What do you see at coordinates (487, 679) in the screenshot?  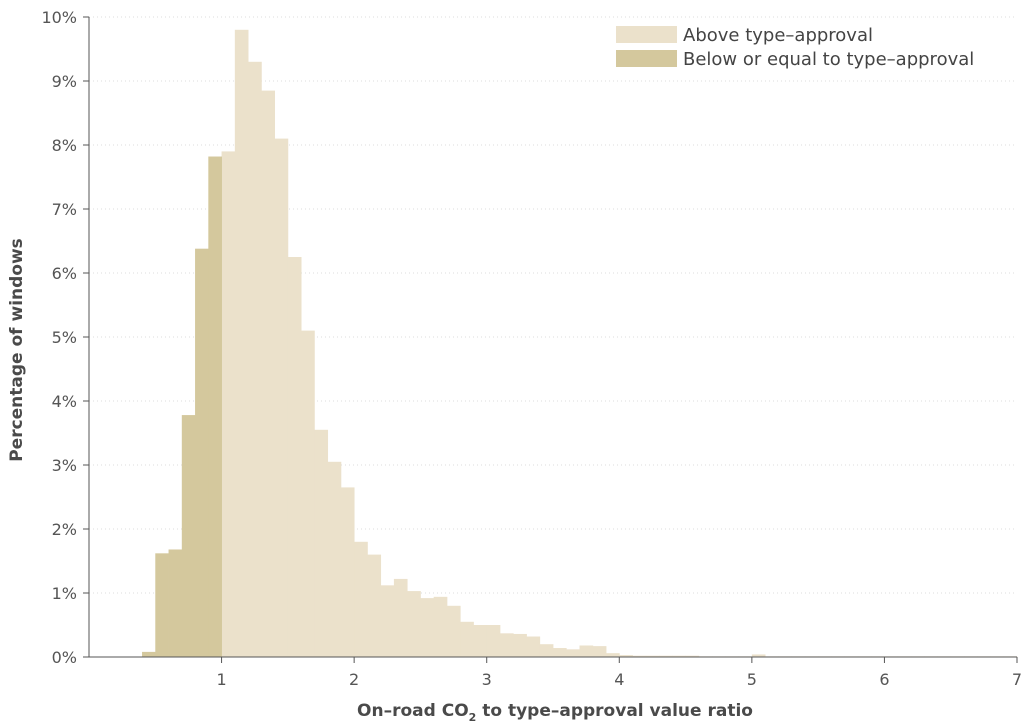 I see `x-tick-label: 3` at bounding box center [487, 679].